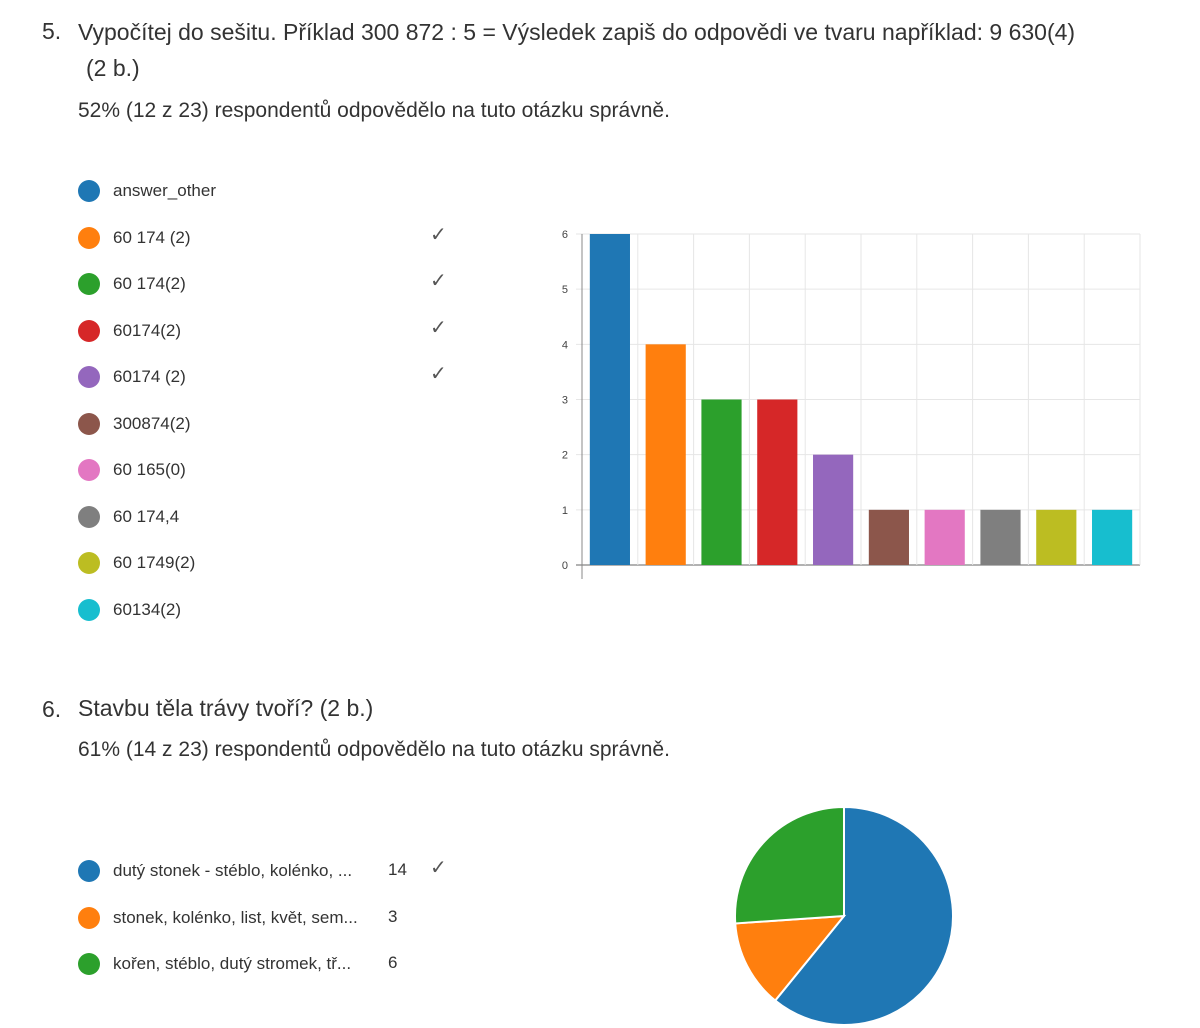 The height and width of the screenshot is (1028, 1200). What do you see at coordinates (152, 237) in the screenshot?
I see `legend-label: 60 174 (2)` at bounding box center [152, 237].